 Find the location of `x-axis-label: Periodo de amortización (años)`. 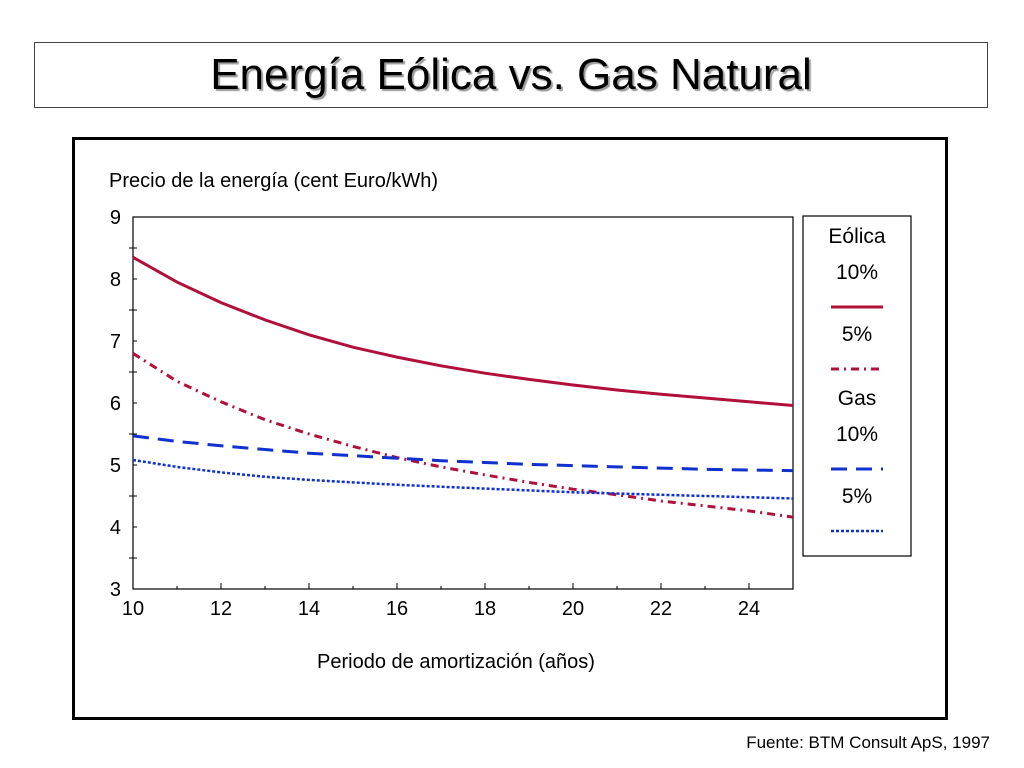

x-axis-label: Periodo de amortización (años) is located at coordinates (456, 662).